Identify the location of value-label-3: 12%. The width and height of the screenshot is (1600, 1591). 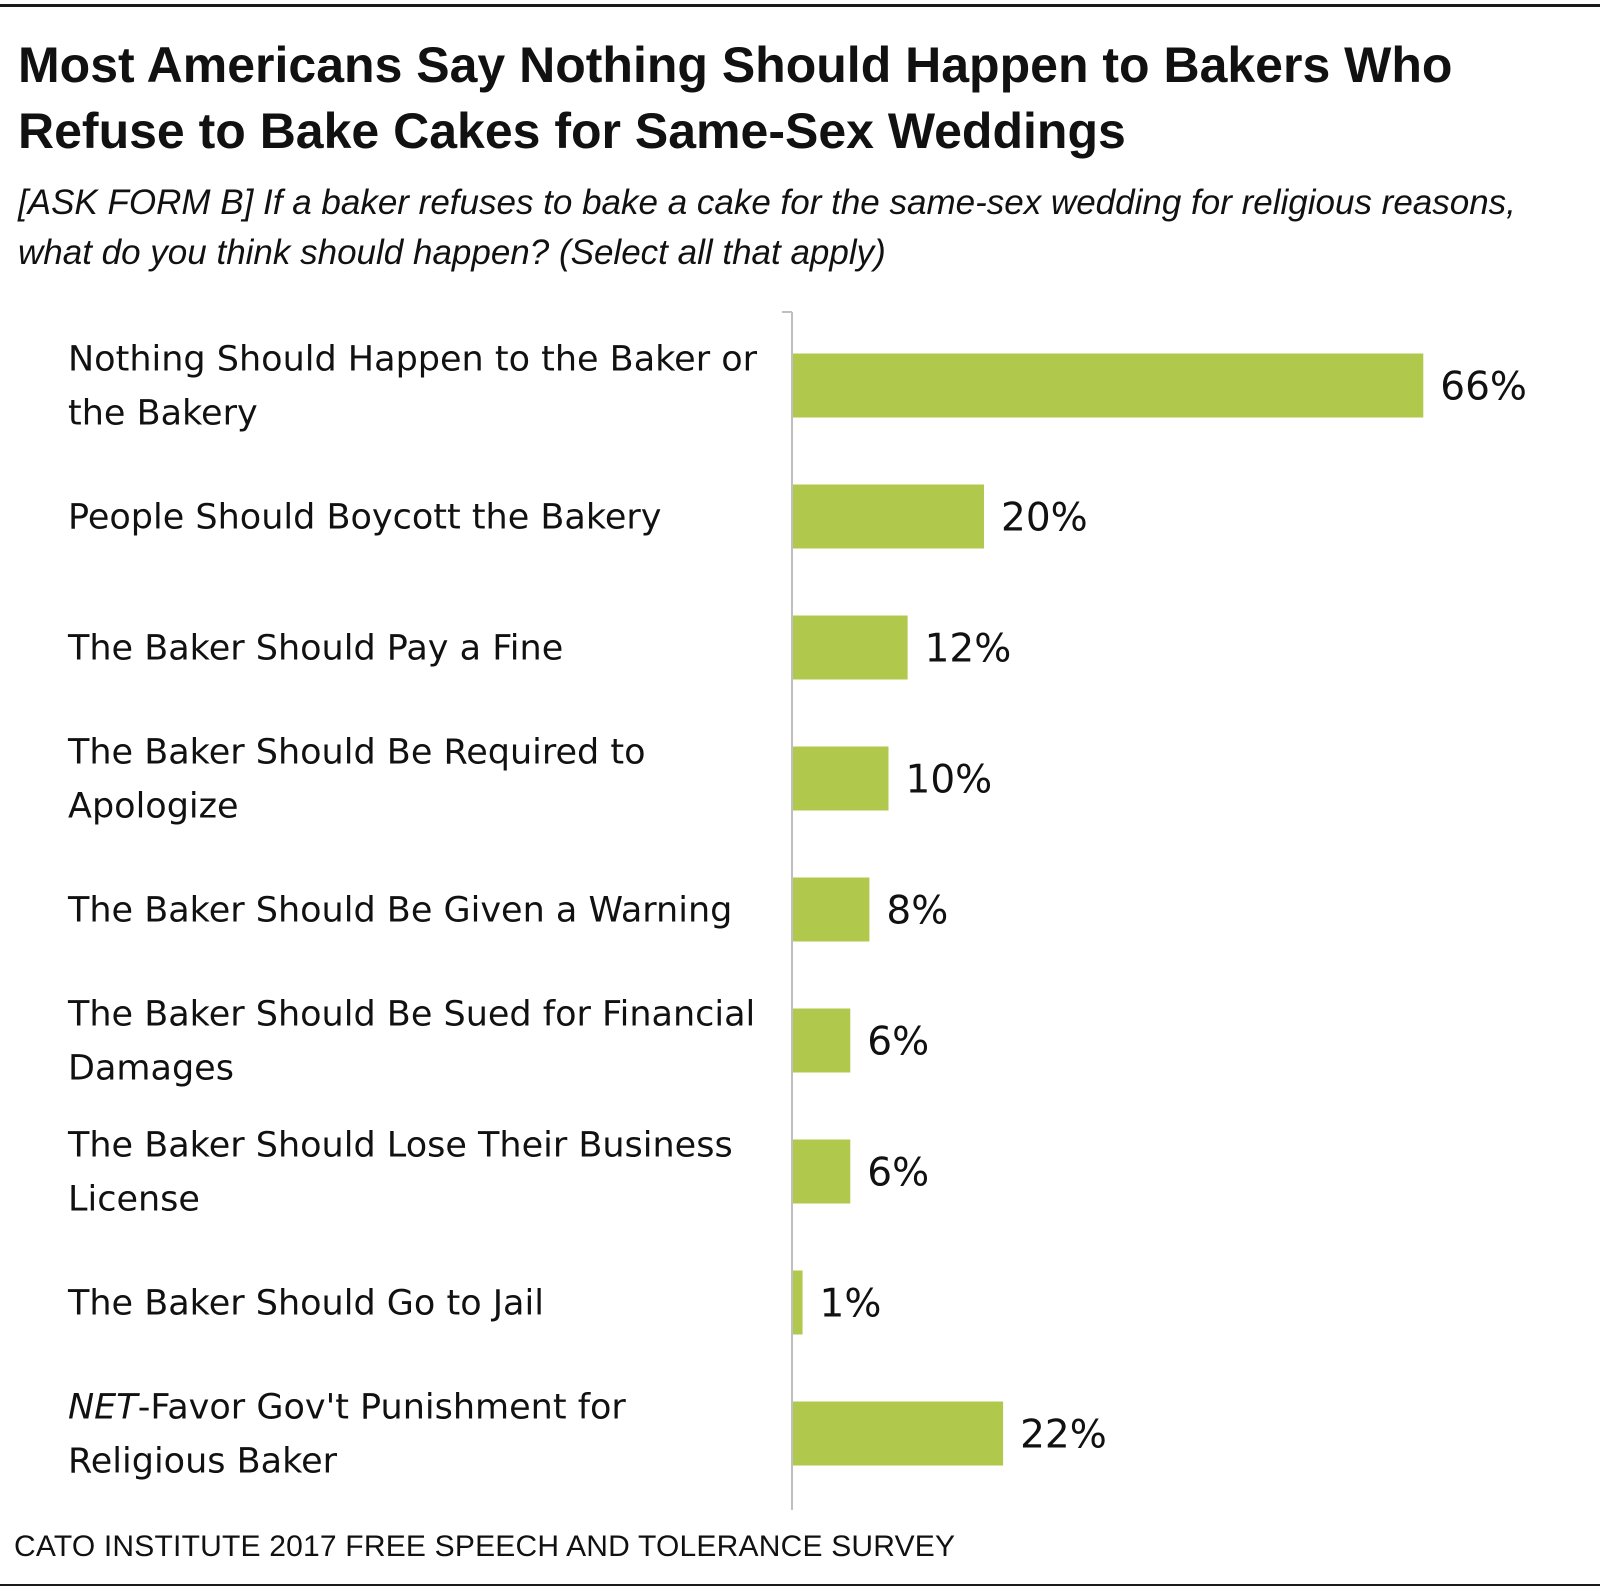
(968, 649).